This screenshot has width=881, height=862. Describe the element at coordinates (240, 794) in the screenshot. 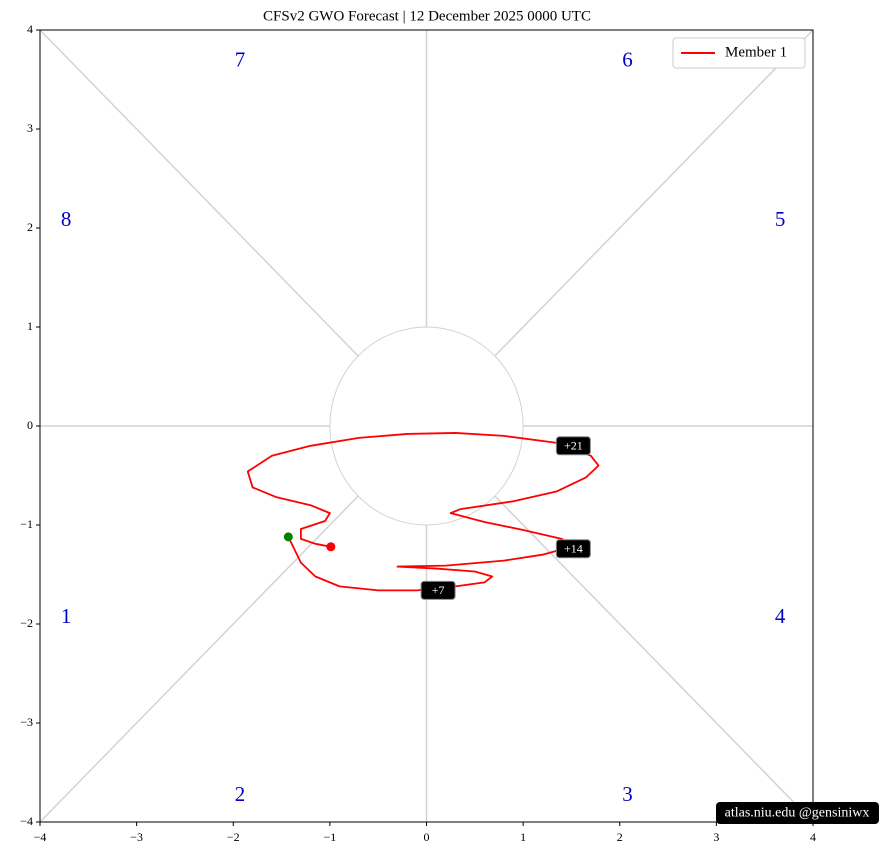

I see `phase-label: 2` at that location.